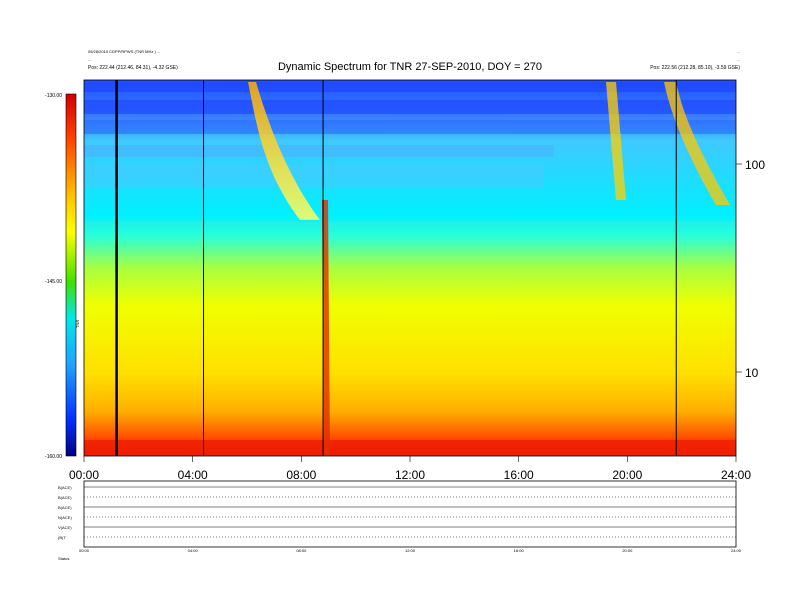 Image resolution: width=792 pixels, height=612 pixels. Describe the element at coordinates (397, 512) in the screenshot. I see `lower-panel-rows: B(ACE) B(ACE) B(ACE) N(ACE) V(ACE) (B)T` at that location.